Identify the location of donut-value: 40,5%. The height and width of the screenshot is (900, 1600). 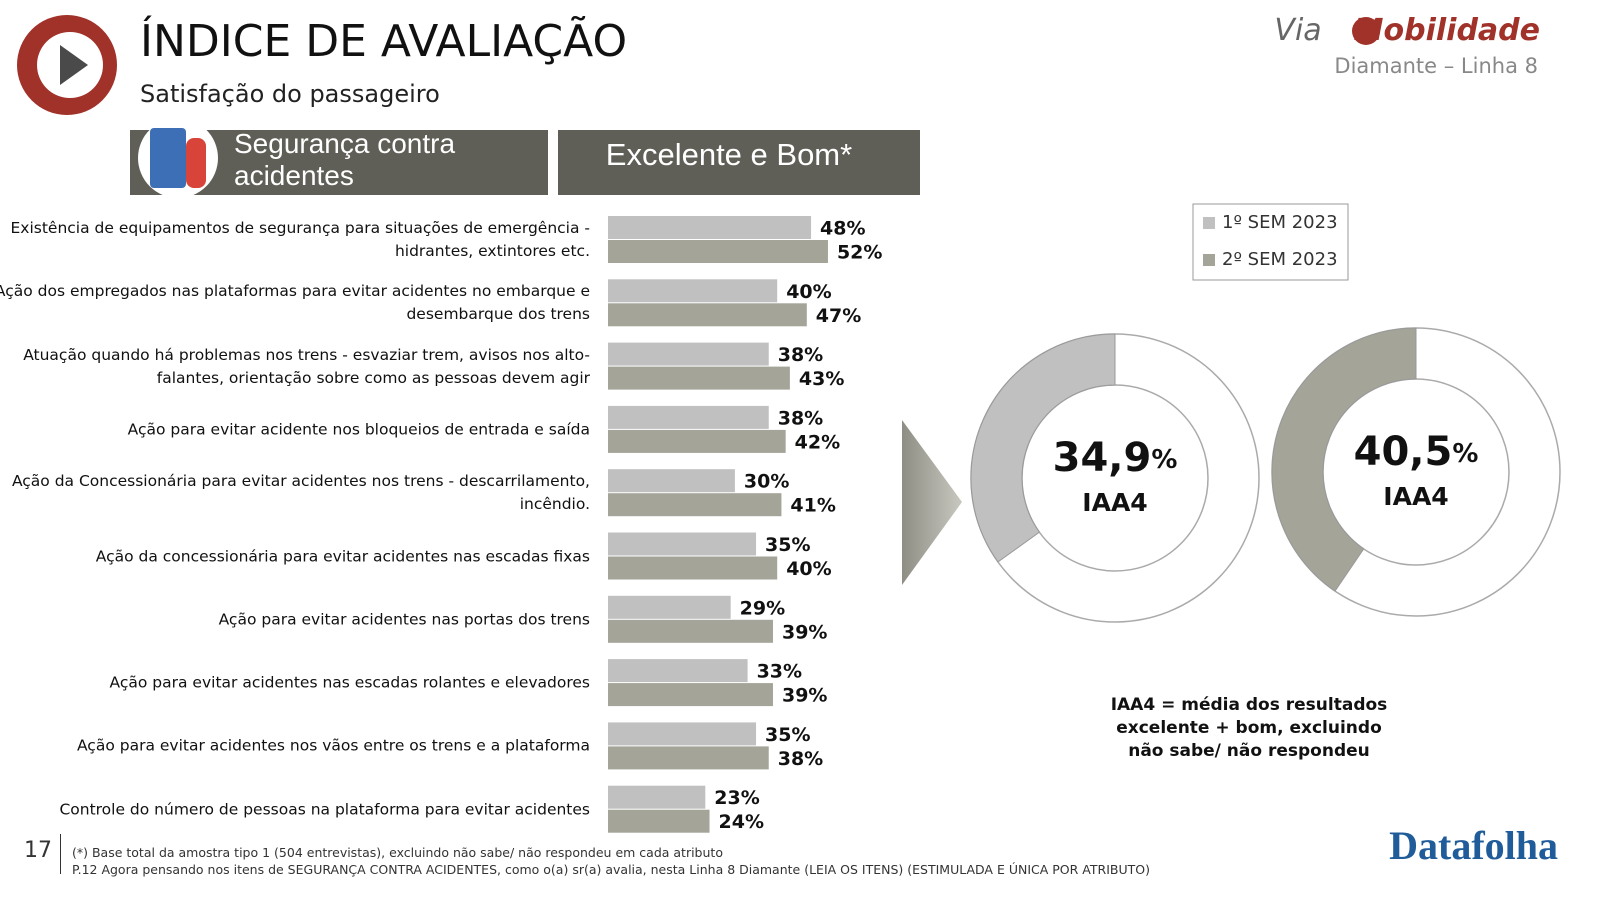
(1416, 452).